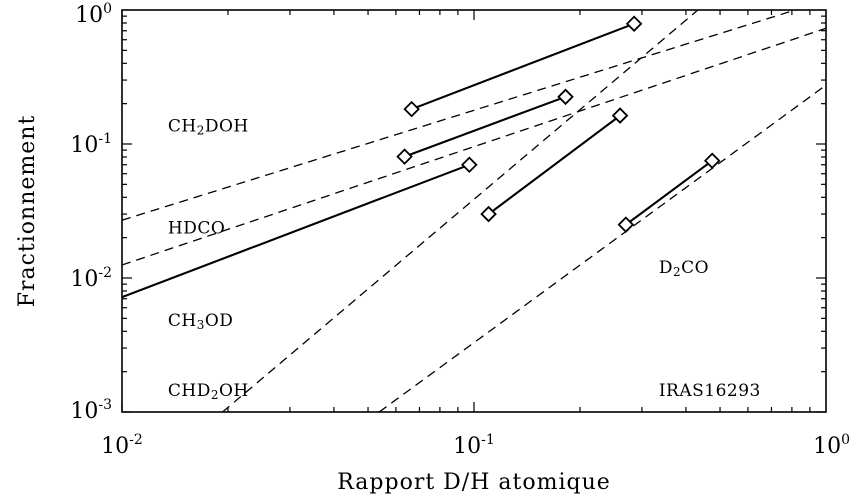 The height and width of the screenshot is (501, 850). What do you see at coordinates (710, 391) in the screenshot?
I see `annotation-iras: IRAS16293` at bounding box center [710, 391].